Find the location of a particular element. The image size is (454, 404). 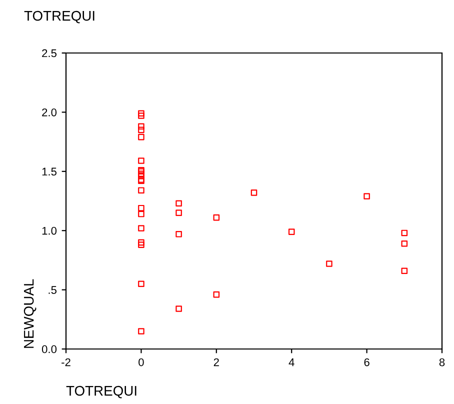

x-axis-title: TOTREQUI is located at coordinates (101, 392).